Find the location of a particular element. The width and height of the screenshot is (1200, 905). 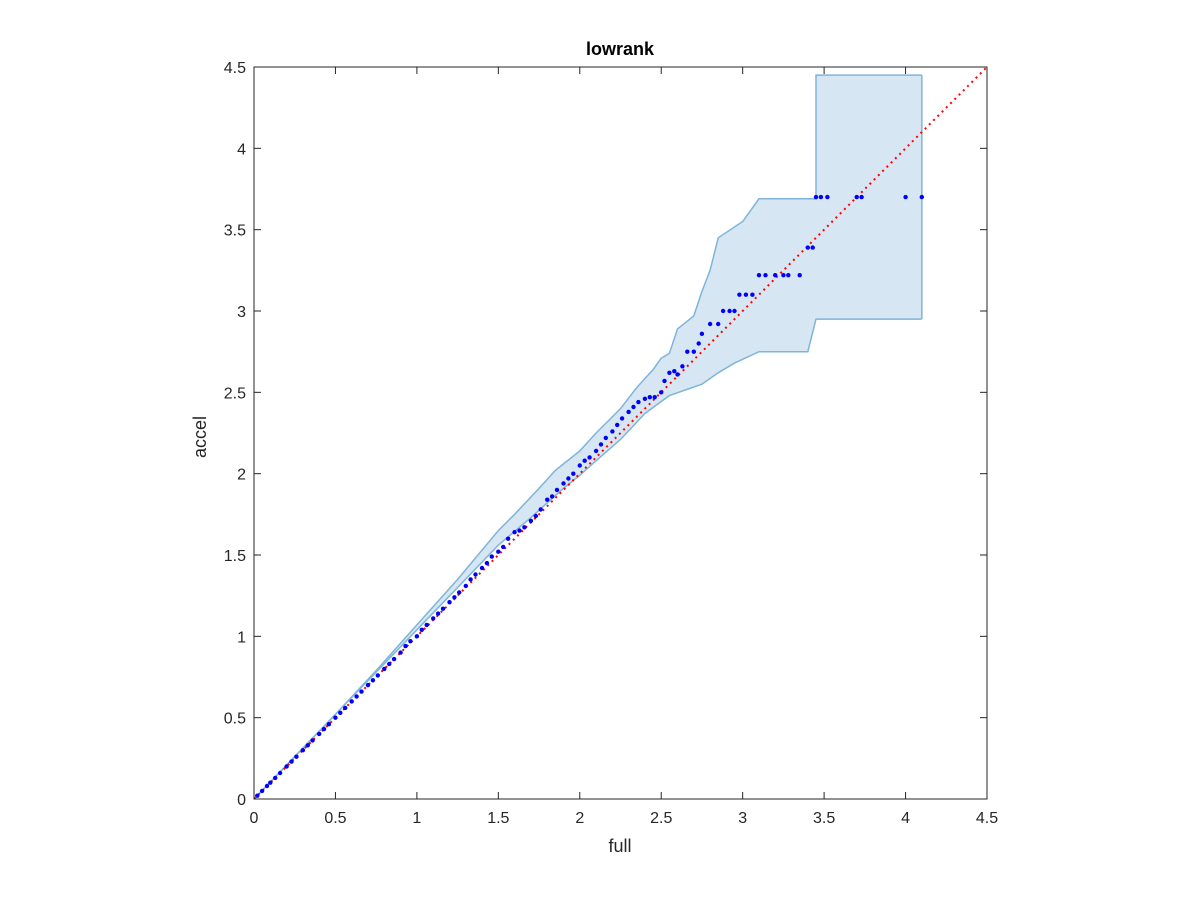

x-tick-label: 2 is located at coordinates (579, 818).